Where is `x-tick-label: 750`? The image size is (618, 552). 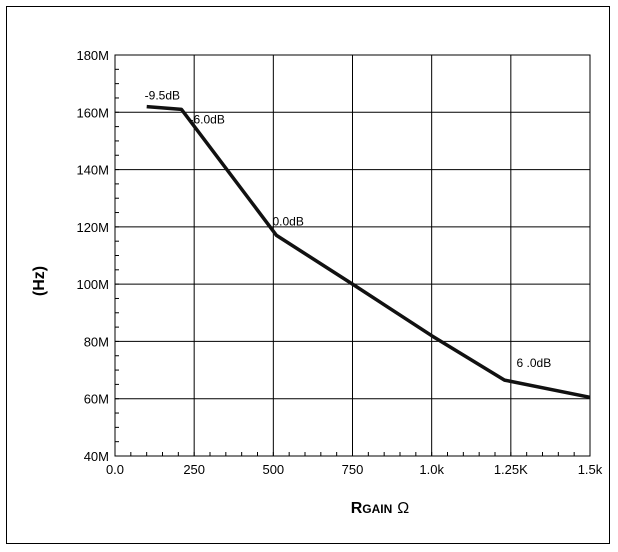 x-tick-label: 750 is located at coordinates (353, 469).